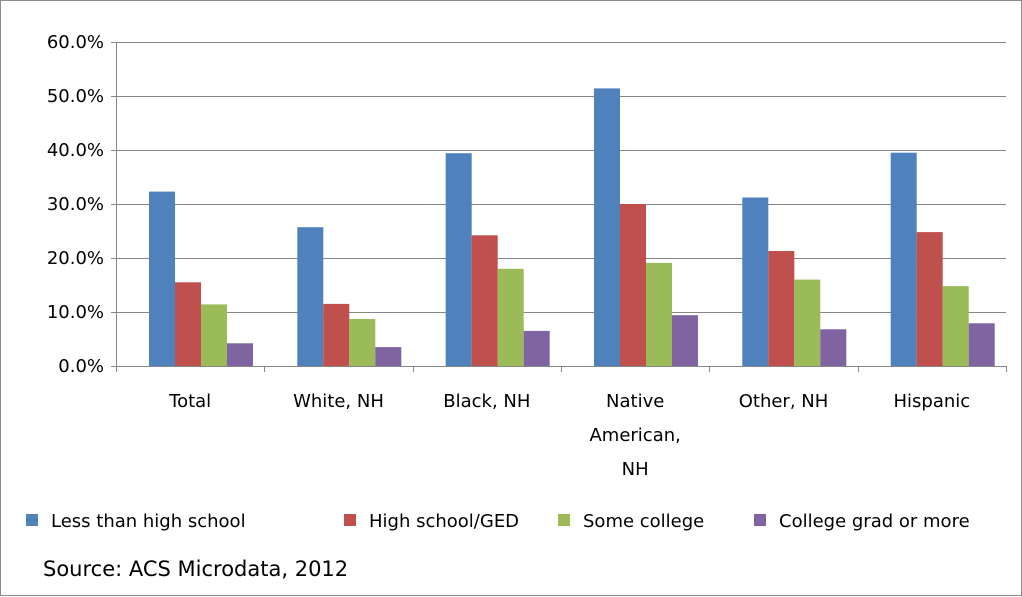  What do you see at coordinates (874, 521) in the screenshot?
I see `legend-label: College grad or more` at bounding box center [874, 521].